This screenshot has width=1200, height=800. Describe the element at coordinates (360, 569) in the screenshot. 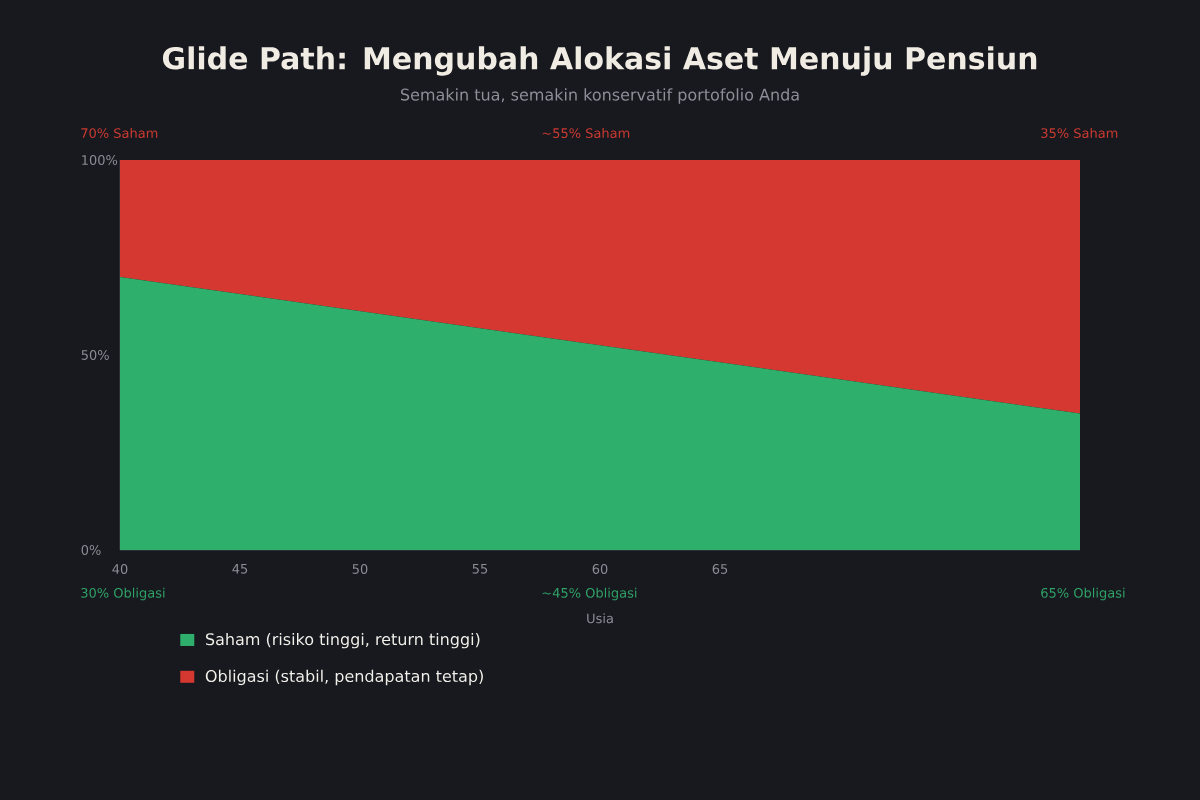

I see `x-tick-label: 50` at that location.